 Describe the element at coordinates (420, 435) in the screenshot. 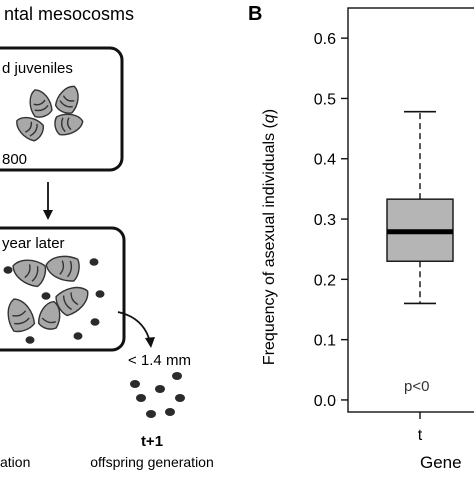

I see `x-tick-label: t` at that location.